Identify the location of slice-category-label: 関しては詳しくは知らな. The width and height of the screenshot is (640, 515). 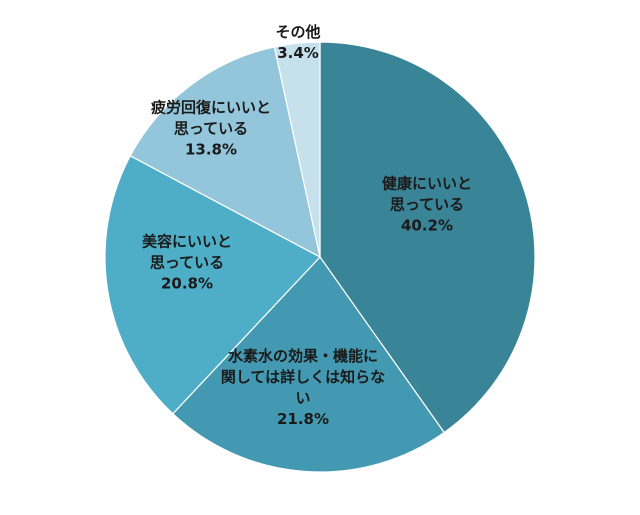
(303, 377).